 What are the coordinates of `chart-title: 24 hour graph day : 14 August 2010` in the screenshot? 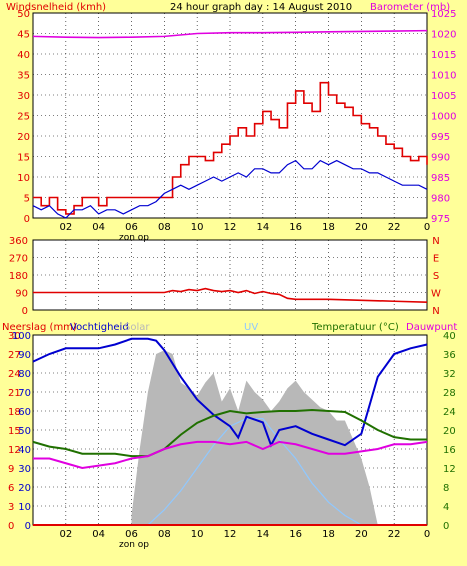 It's located at (261, 7).